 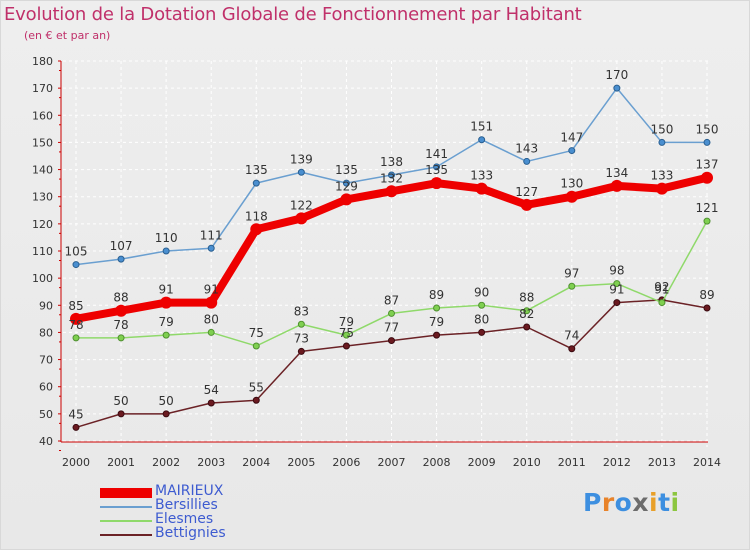 What do you see at coordinates (661, 287) in the screenshot?
I see `data-label-bettignies: 92` at bounding box center [661, 287].